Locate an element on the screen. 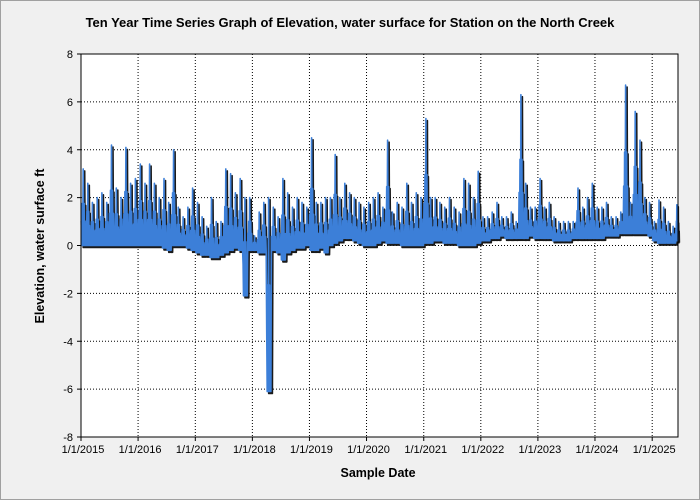 The image size is (700, 500). x-tick-label: 1/1/2021 is located at coordinates (425, 450).